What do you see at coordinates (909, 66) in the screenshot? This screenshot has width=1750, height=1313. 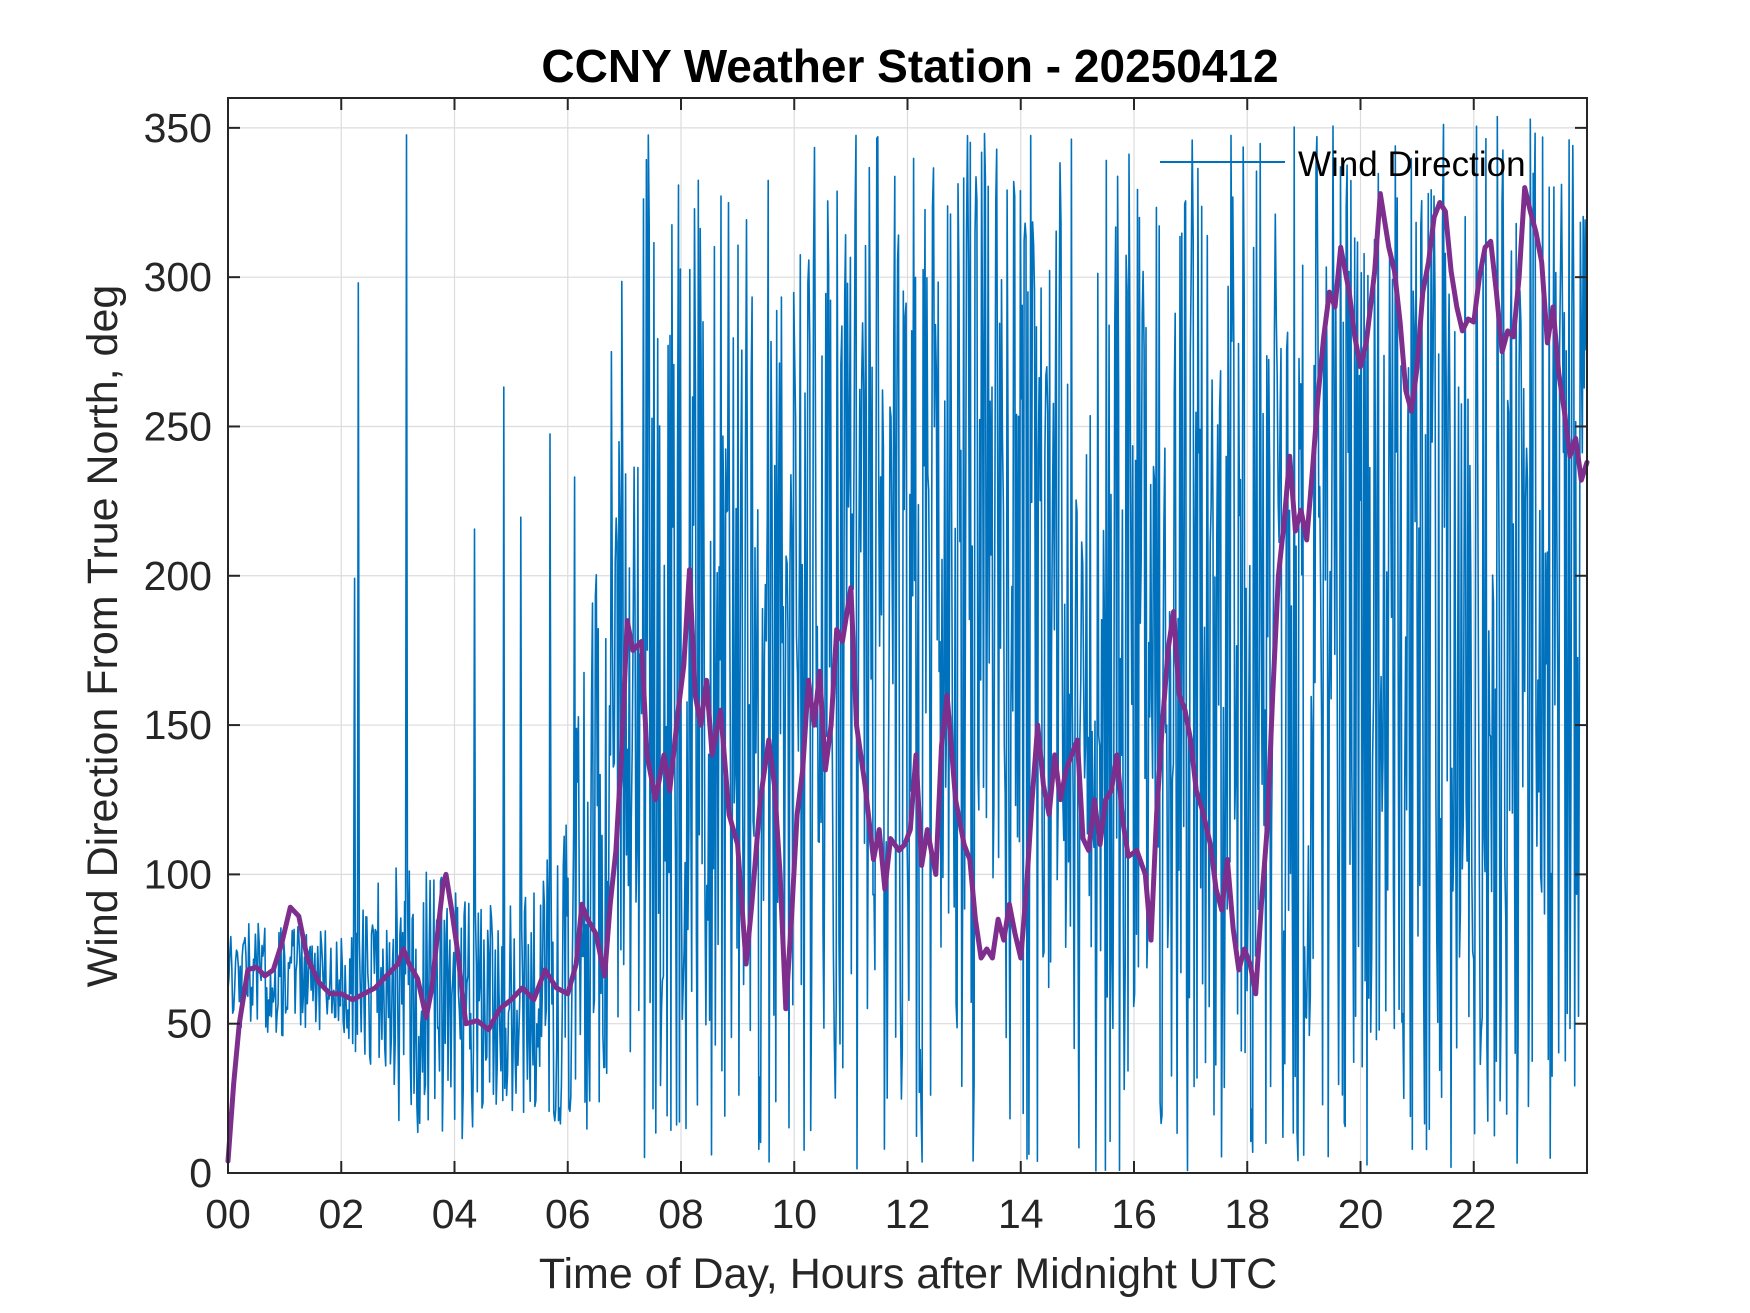 I see `chart-title: CCNY Weather Station - 20250412` at bounding box center [909, 66].